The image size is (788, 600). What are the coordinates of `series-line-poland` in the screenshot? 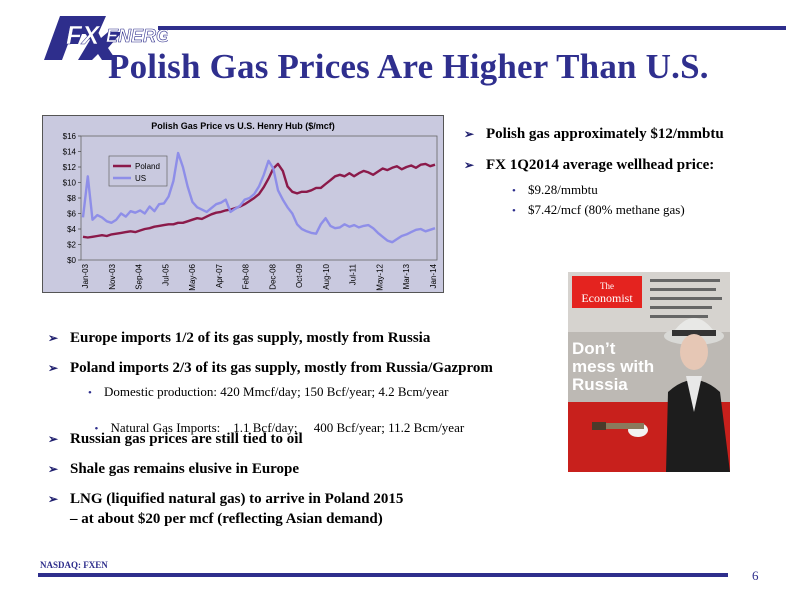 It's located at (259, 200).